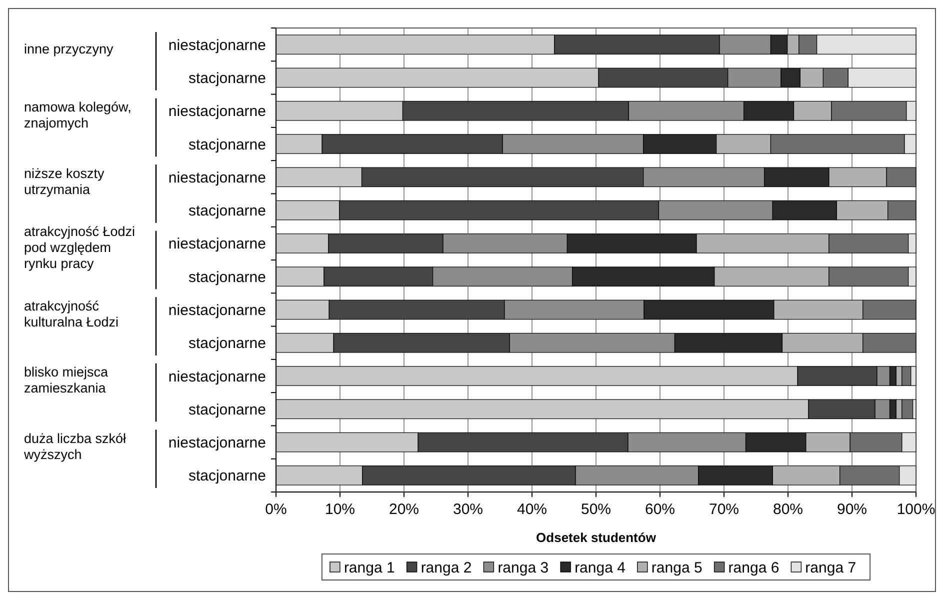  Describe the element at coordinates (78, 115) in the screenshot. I see `text: namowa kolegów, znajomych` at that location.